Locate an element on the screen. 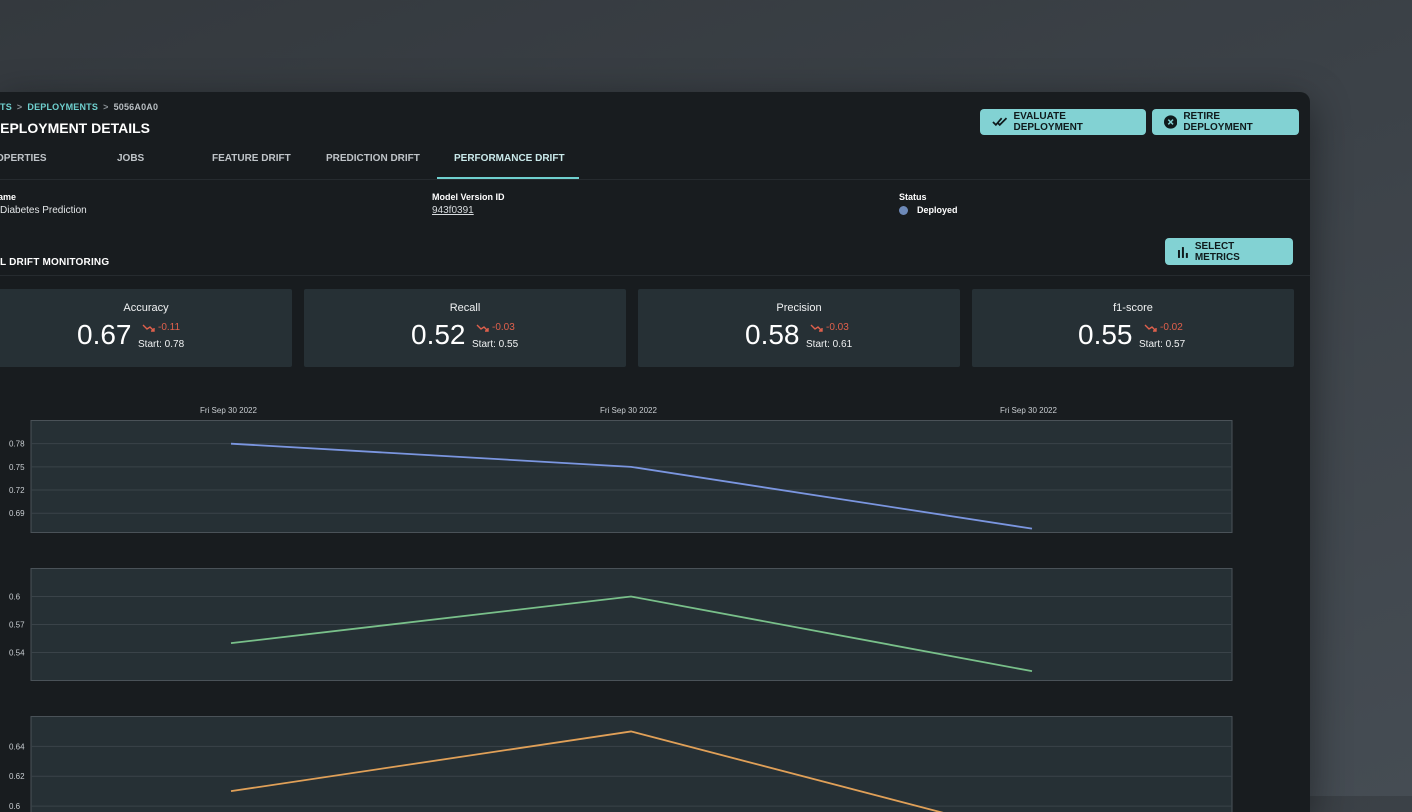  chart-y-tick-label: 0.62 is located at coordinates (17, 776).